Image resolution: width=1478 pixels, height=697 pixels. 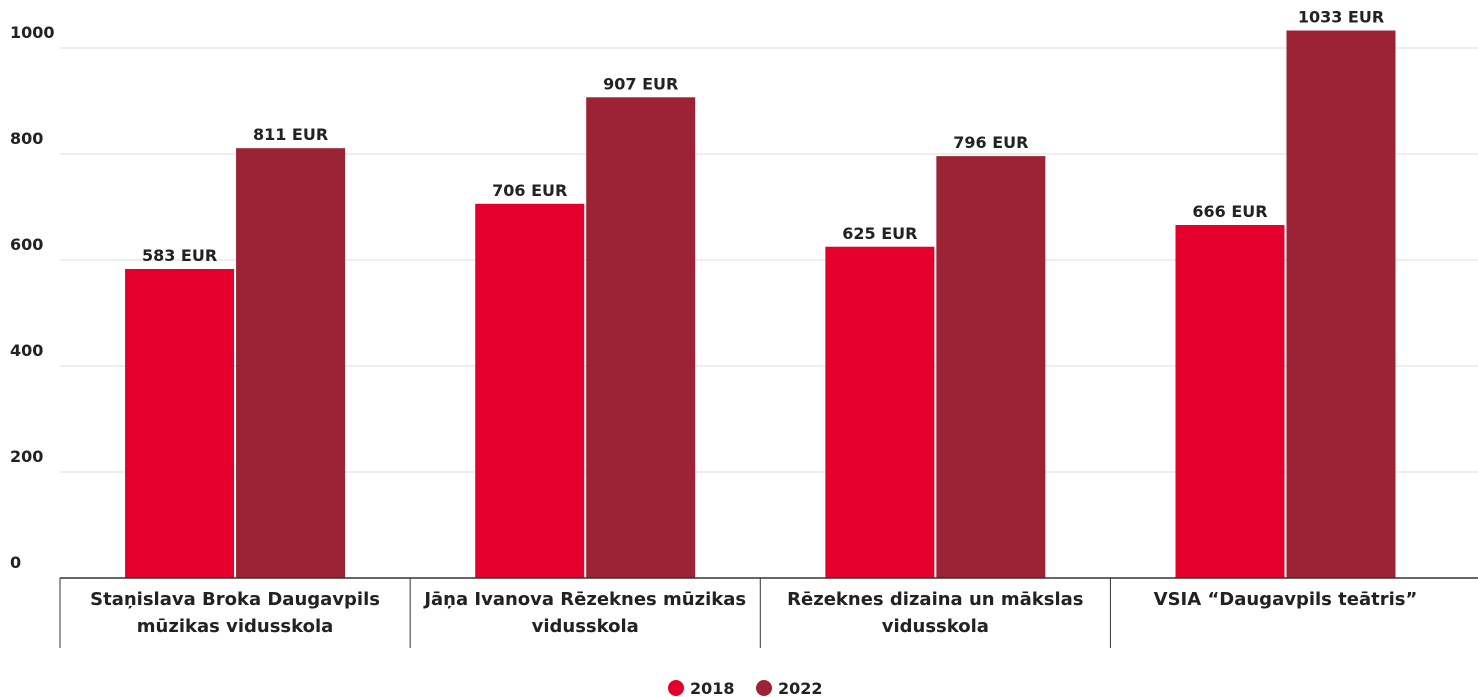 I want to click on x-tick-label: Rēzeknes dizaina un mākslas vidusskola, so click(x=935, y=613).